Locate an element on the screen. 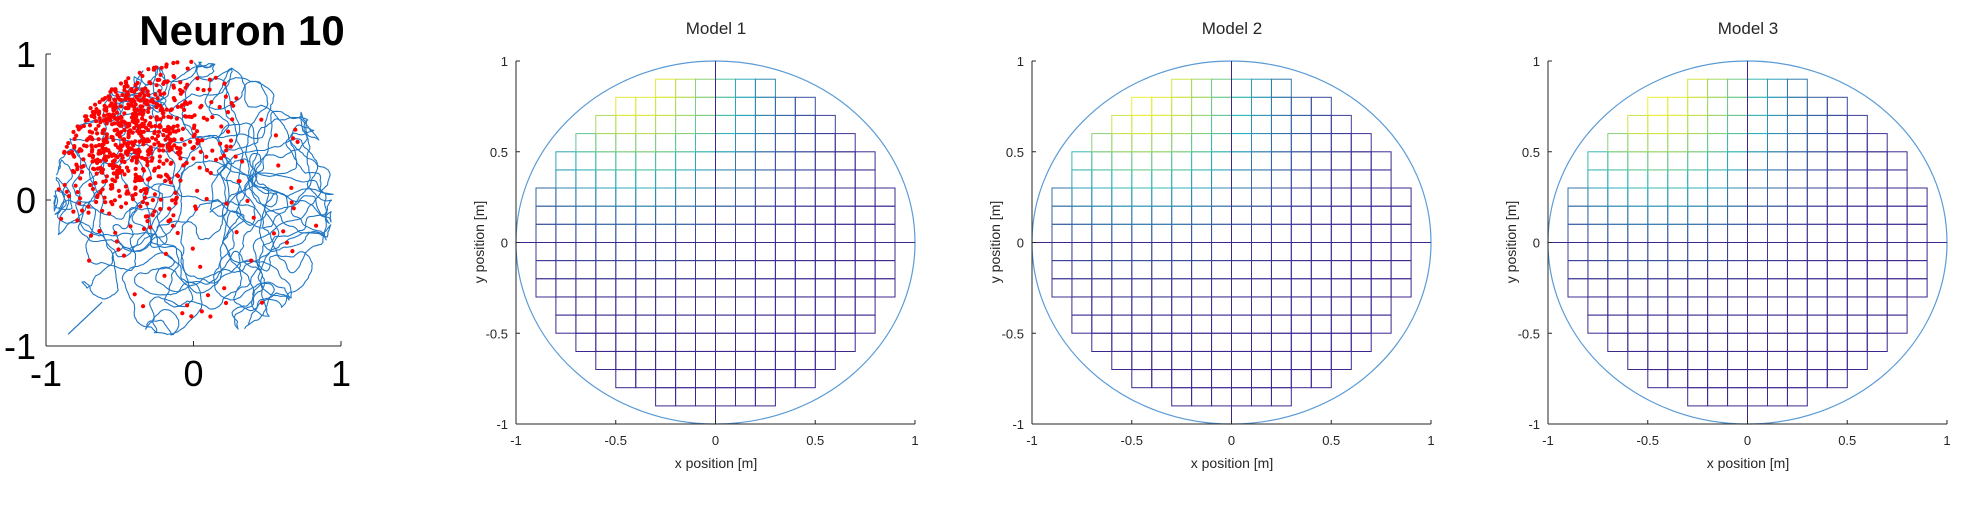  x-tick-label: 0 is located at coordinates (1747, 440).